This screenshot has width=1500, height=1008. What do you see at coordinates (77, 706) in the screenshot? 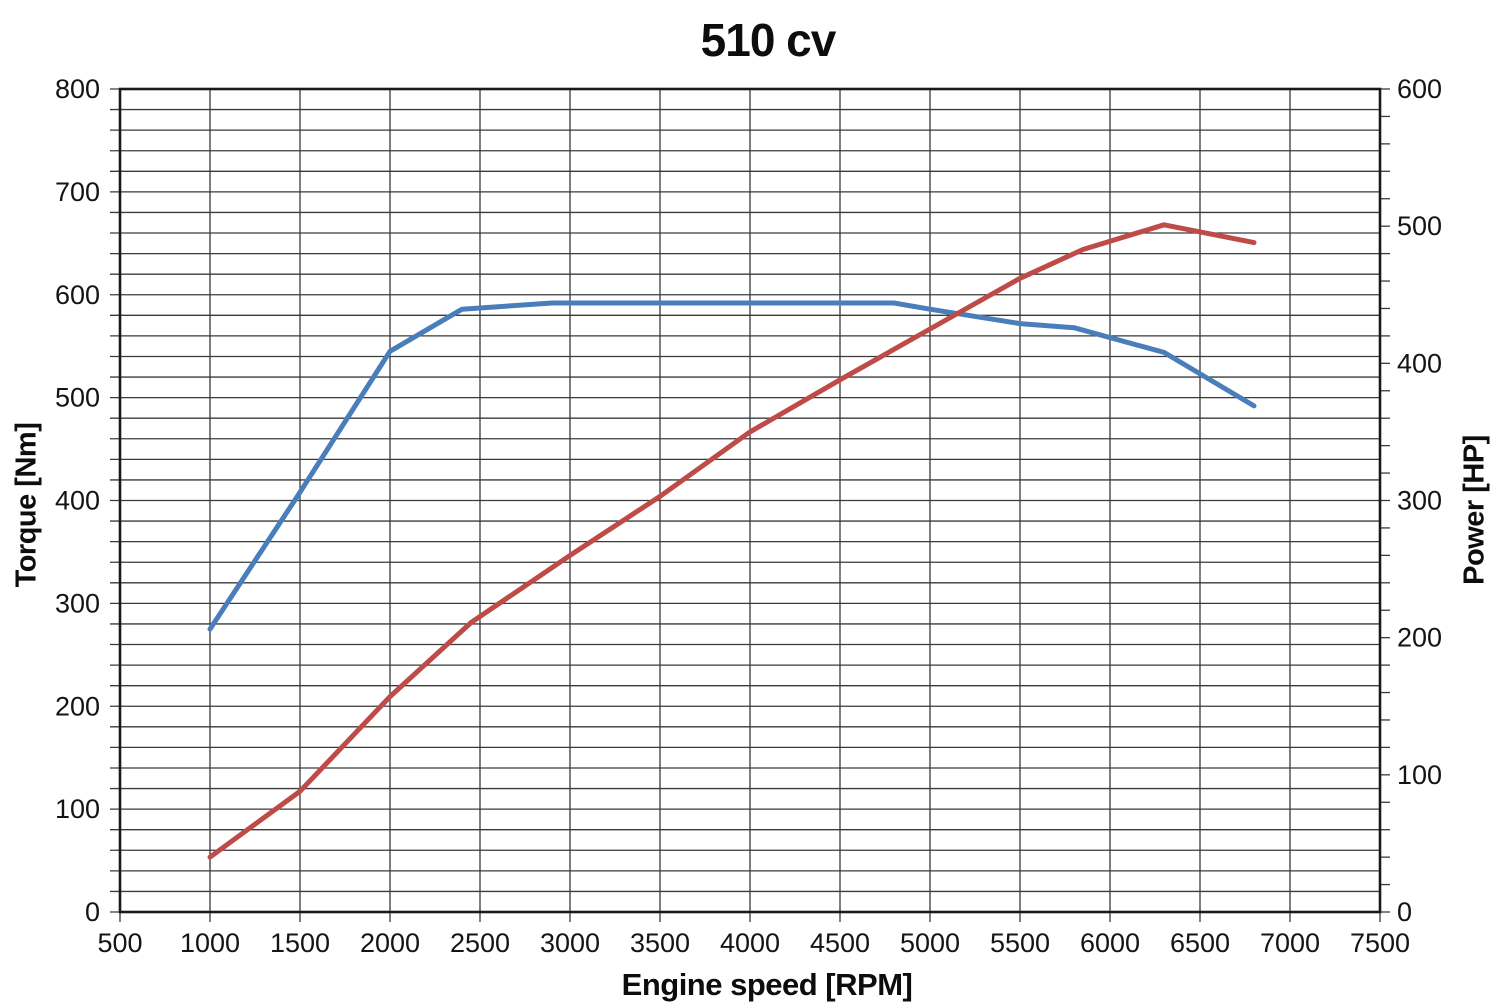
I see `y-left-tick-label: 200` at bounding box center [77, 706].